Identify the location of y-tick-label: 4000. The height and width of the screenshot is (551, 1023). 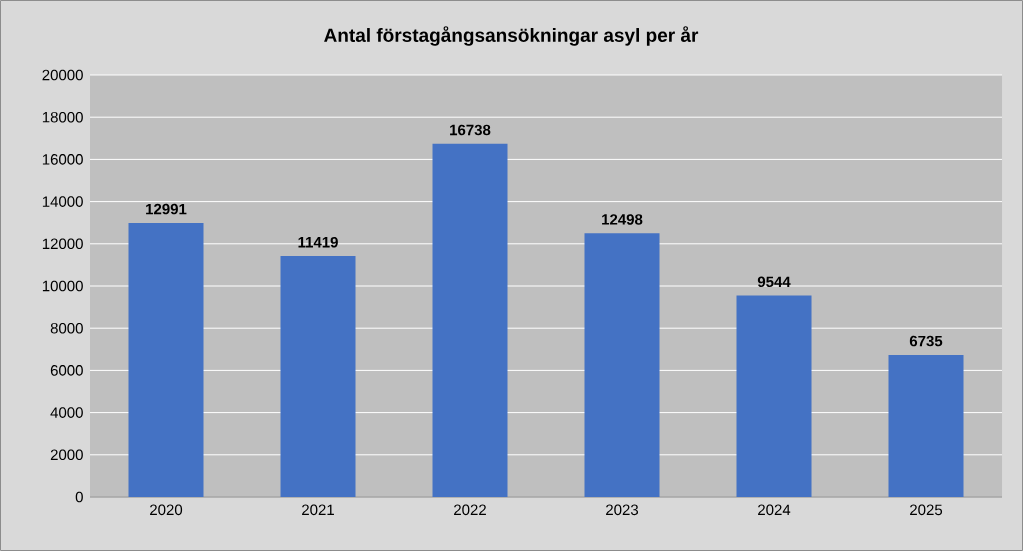
(66, 412).